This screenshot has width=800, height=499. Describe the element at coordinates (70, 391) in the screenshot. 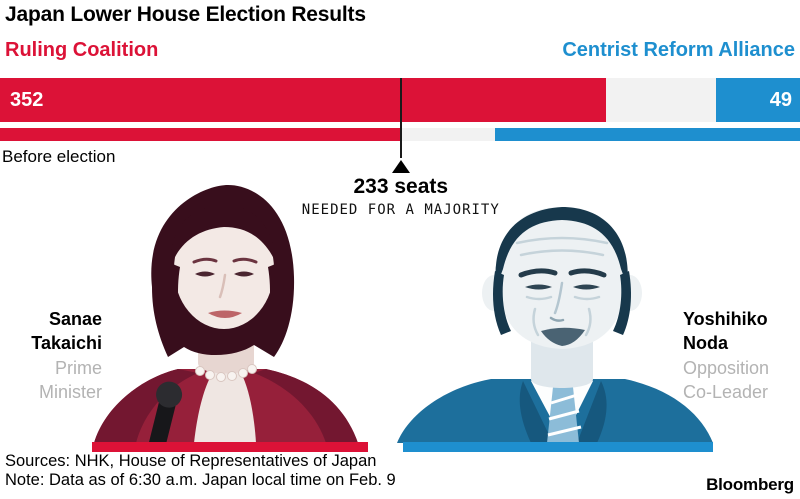

I see `takaichi-role-line2: Minister` at that location.